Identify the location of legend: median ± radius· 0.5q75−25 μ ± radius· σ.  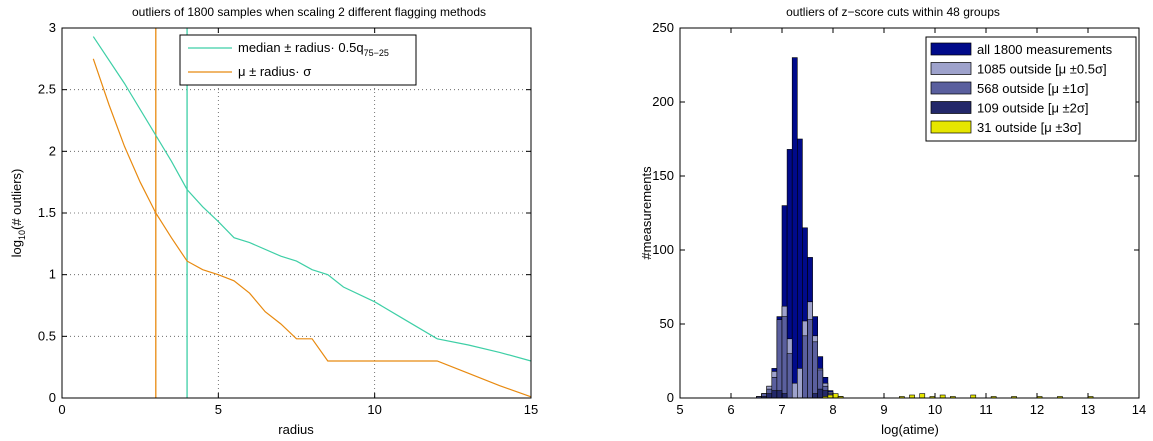
(298, 60).